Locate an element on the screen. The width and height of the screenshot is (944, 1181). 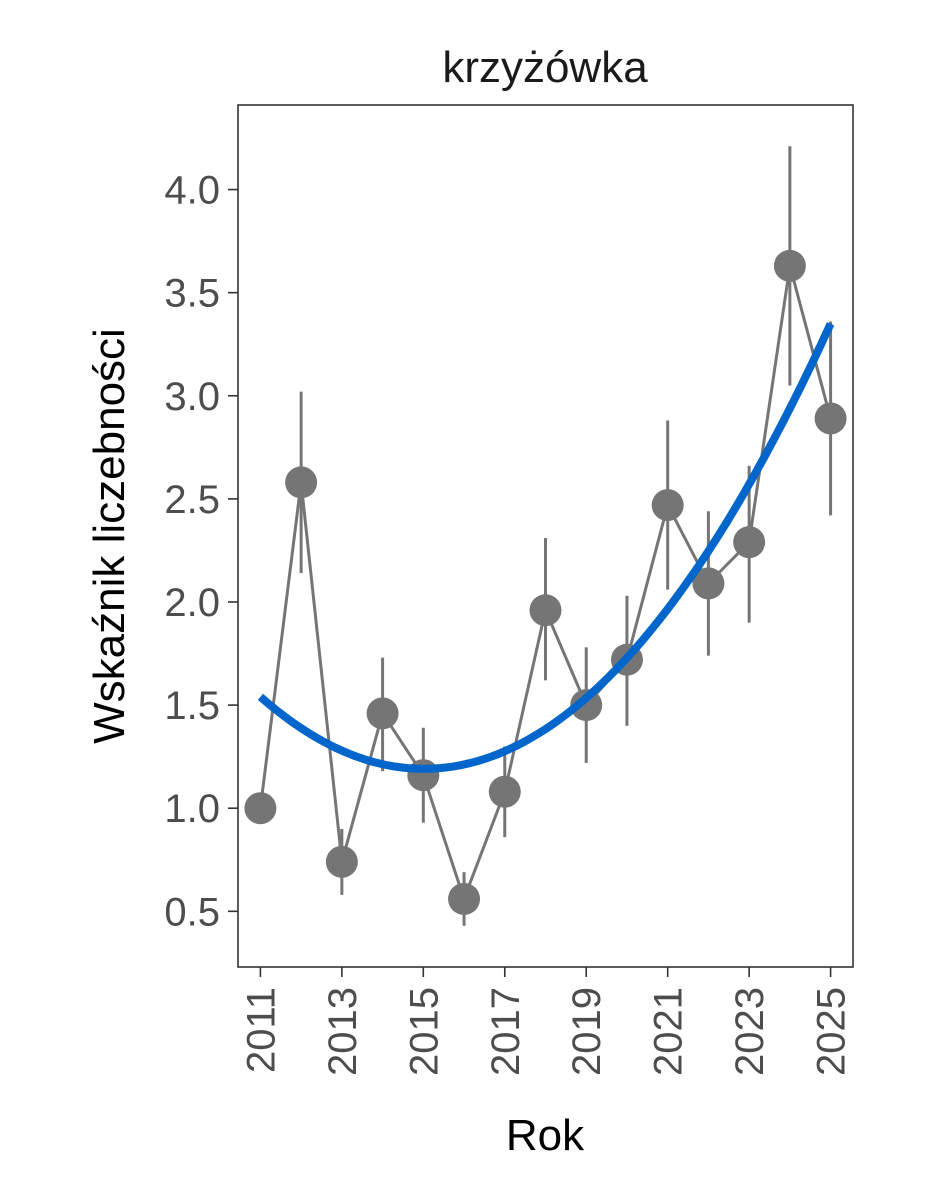
x-tick-label: 2011 is located at coordinates (261, 1030).